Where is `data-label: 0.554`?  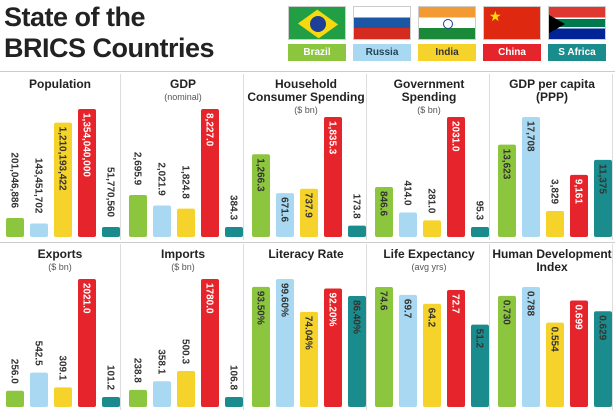
data-label: 0.554 is located at coordinates (554, 339).